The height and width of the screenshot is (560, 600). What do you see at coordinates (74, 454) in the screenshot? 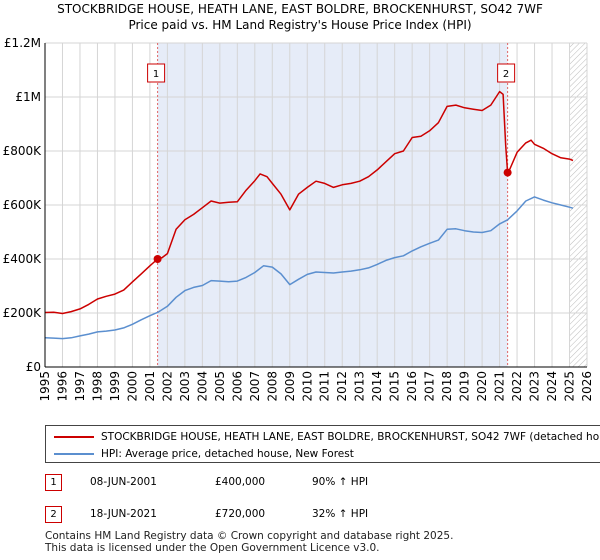
I see `legend-swatch-blue` at bounding box center [74, 454].